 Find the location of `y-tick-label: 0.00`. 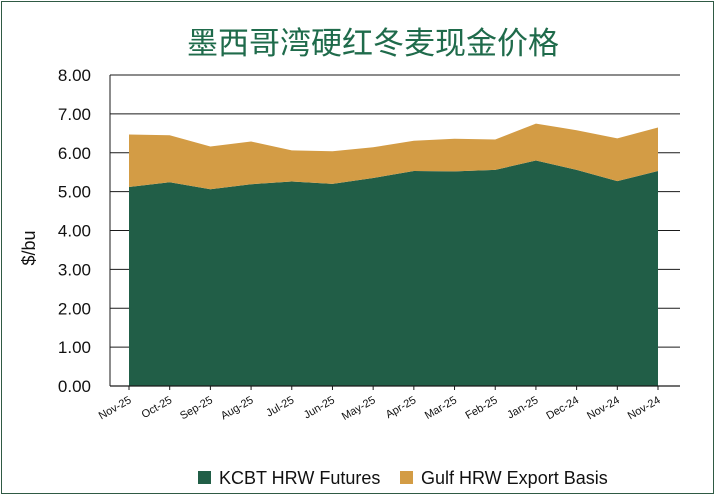

y-tick-label: 0.00 is located at coordinates (74, 386).